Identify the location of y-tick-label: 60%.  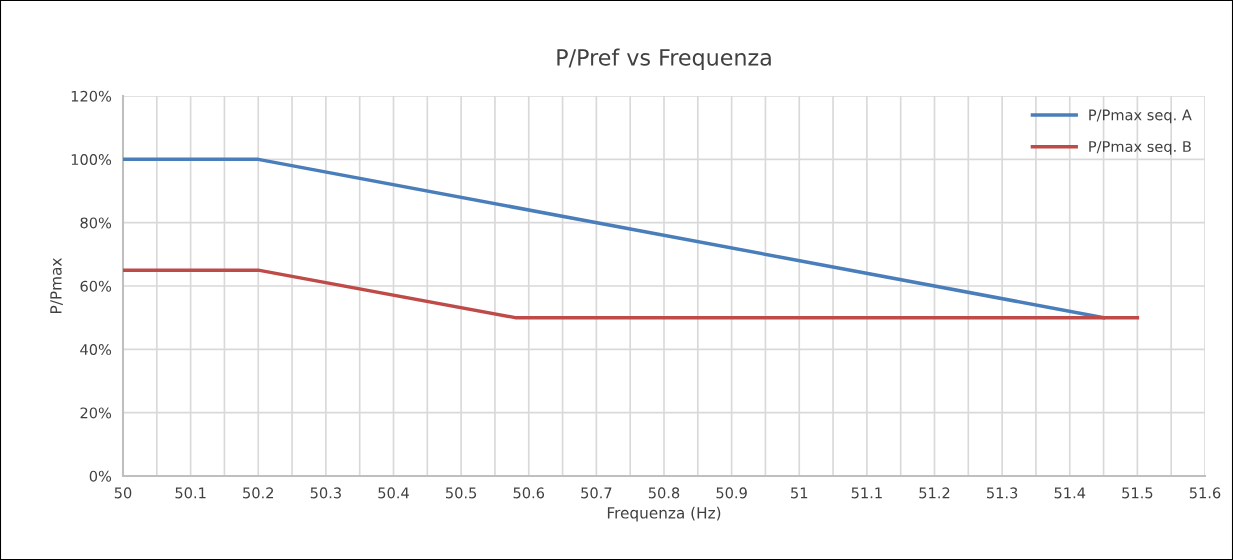
(96, 286).